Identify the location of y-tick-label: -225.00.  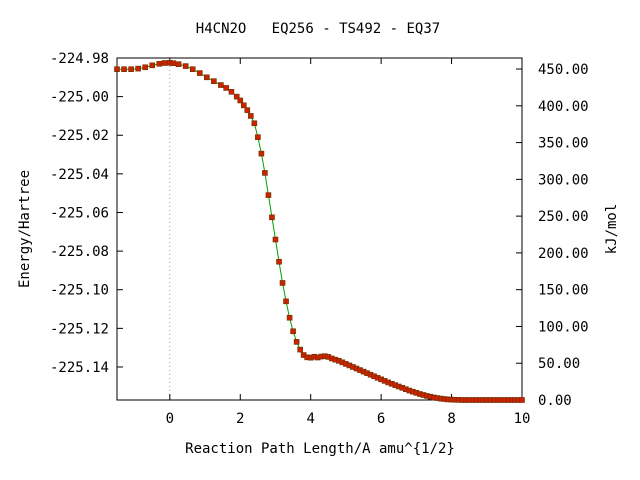
(79, 98).